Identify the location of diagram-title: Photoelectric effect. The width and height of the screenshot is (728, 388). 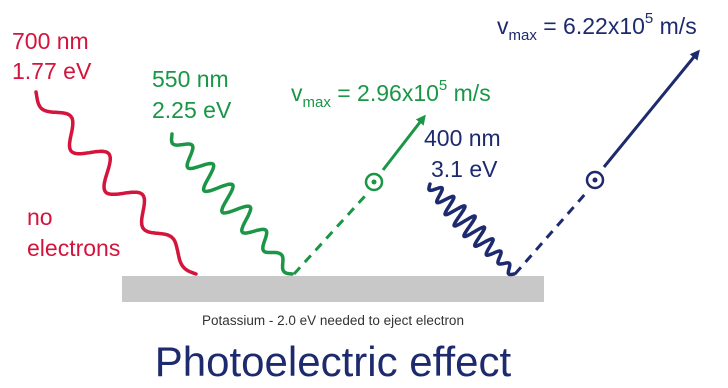
(333, 361).